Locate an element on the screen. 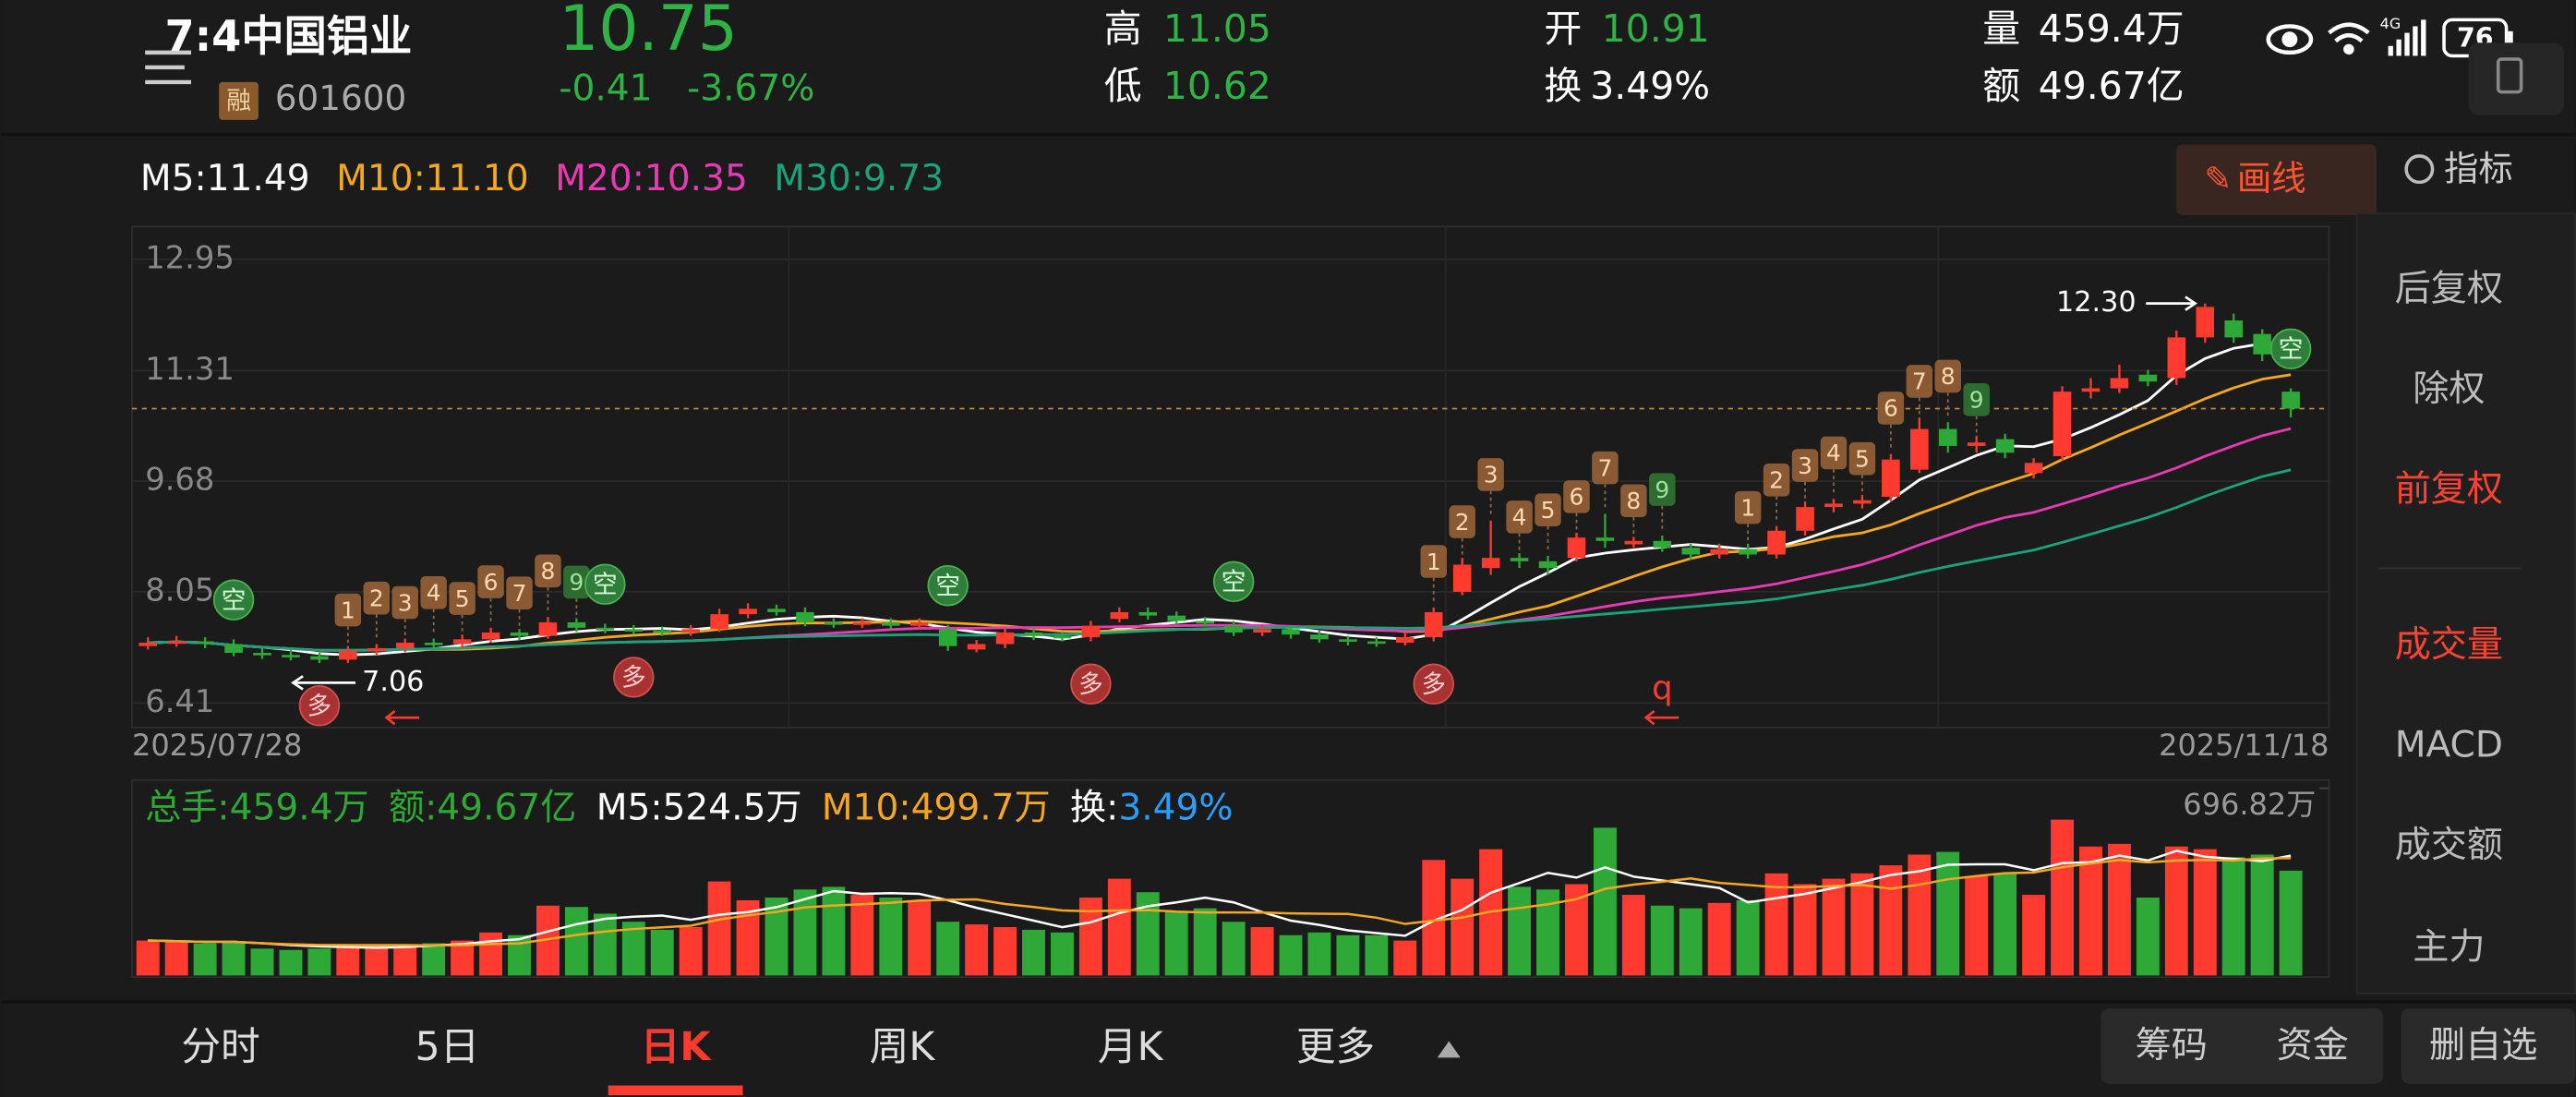  tab: 分时 is located at coordinates (220, 1047).